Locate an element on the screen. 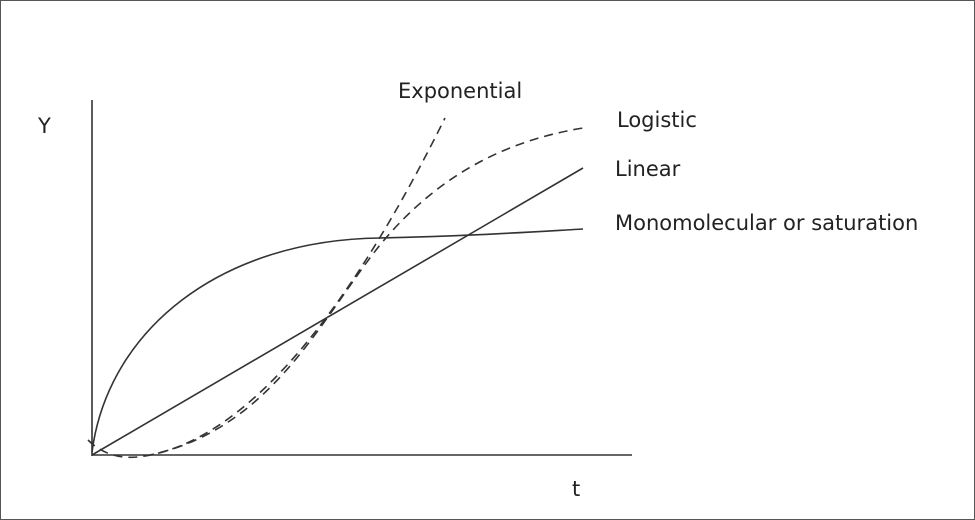 The width and height of the screenshot is (975, 520). curve-label: Exponential is located at coordinates (460, 91).